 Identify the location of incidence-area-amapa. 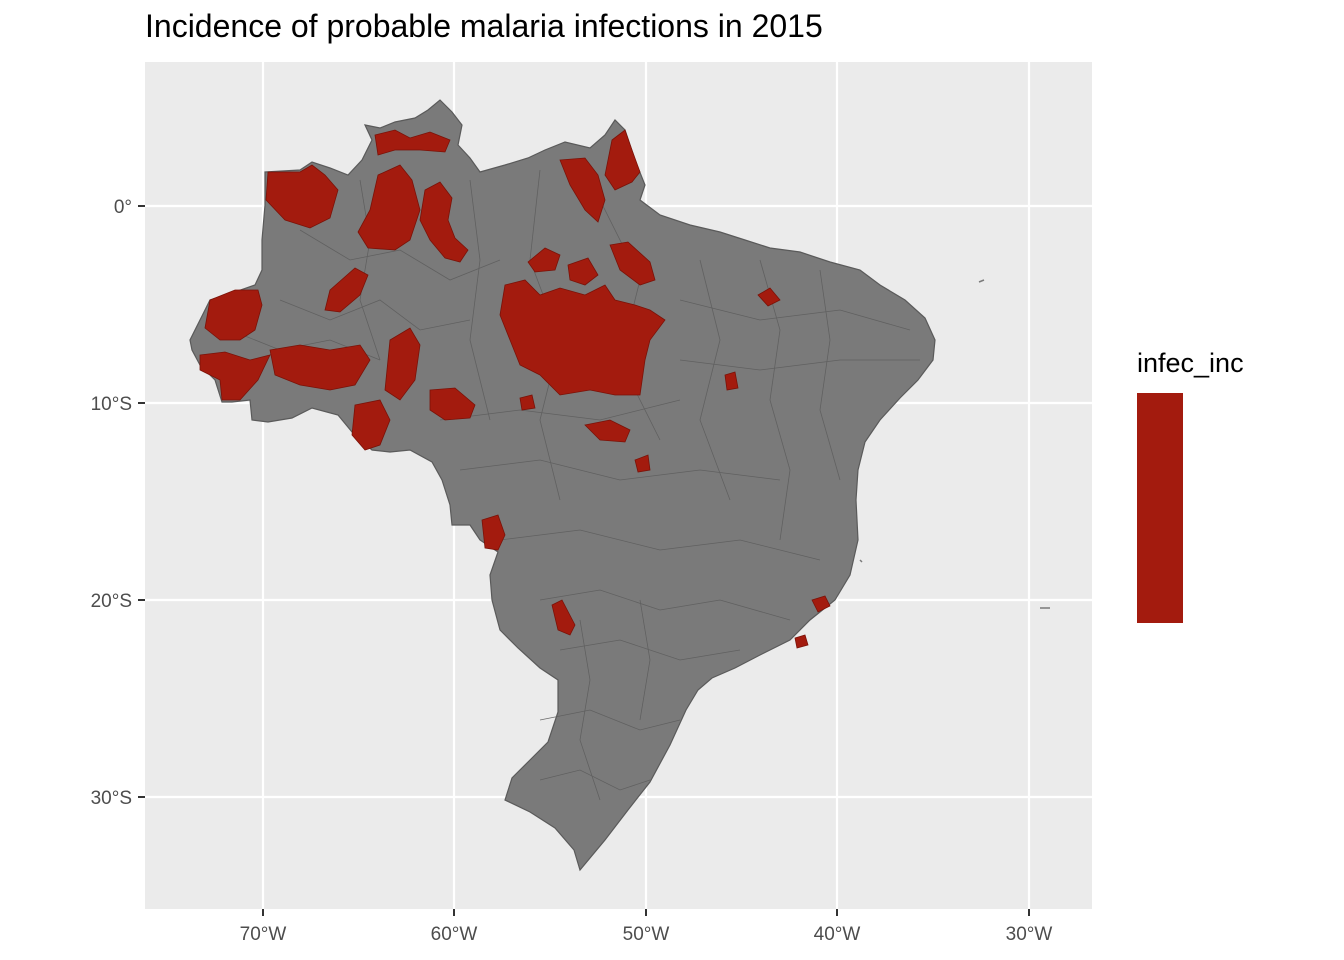
(622, 160).